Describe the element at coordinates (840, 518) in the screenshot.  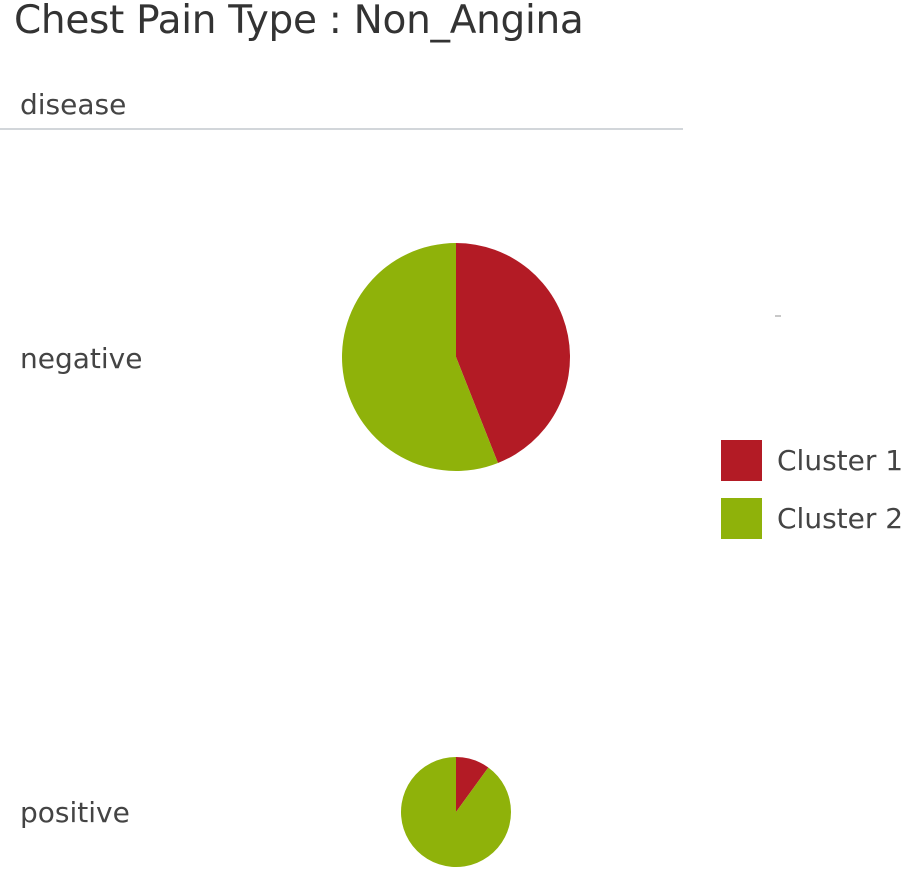
I see `legend-label-cluster-2: Cluster 2` at that location.